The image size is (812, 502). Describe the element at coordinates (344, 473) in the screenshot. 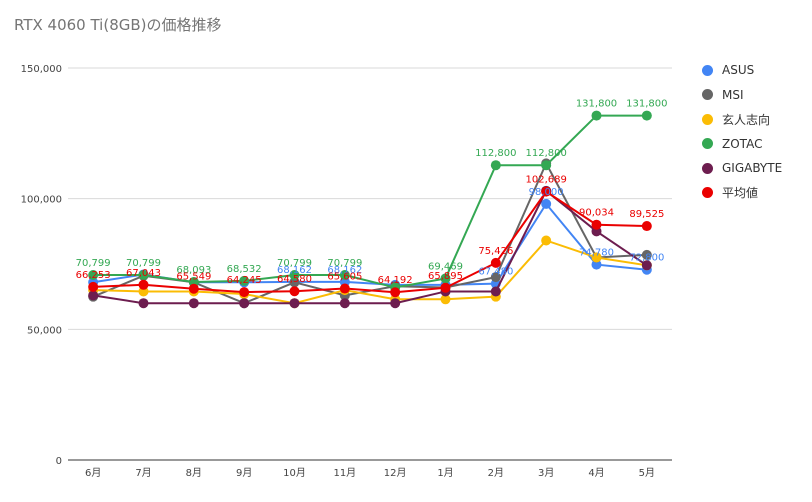

I see `x-tick-label: 11月` at that location.